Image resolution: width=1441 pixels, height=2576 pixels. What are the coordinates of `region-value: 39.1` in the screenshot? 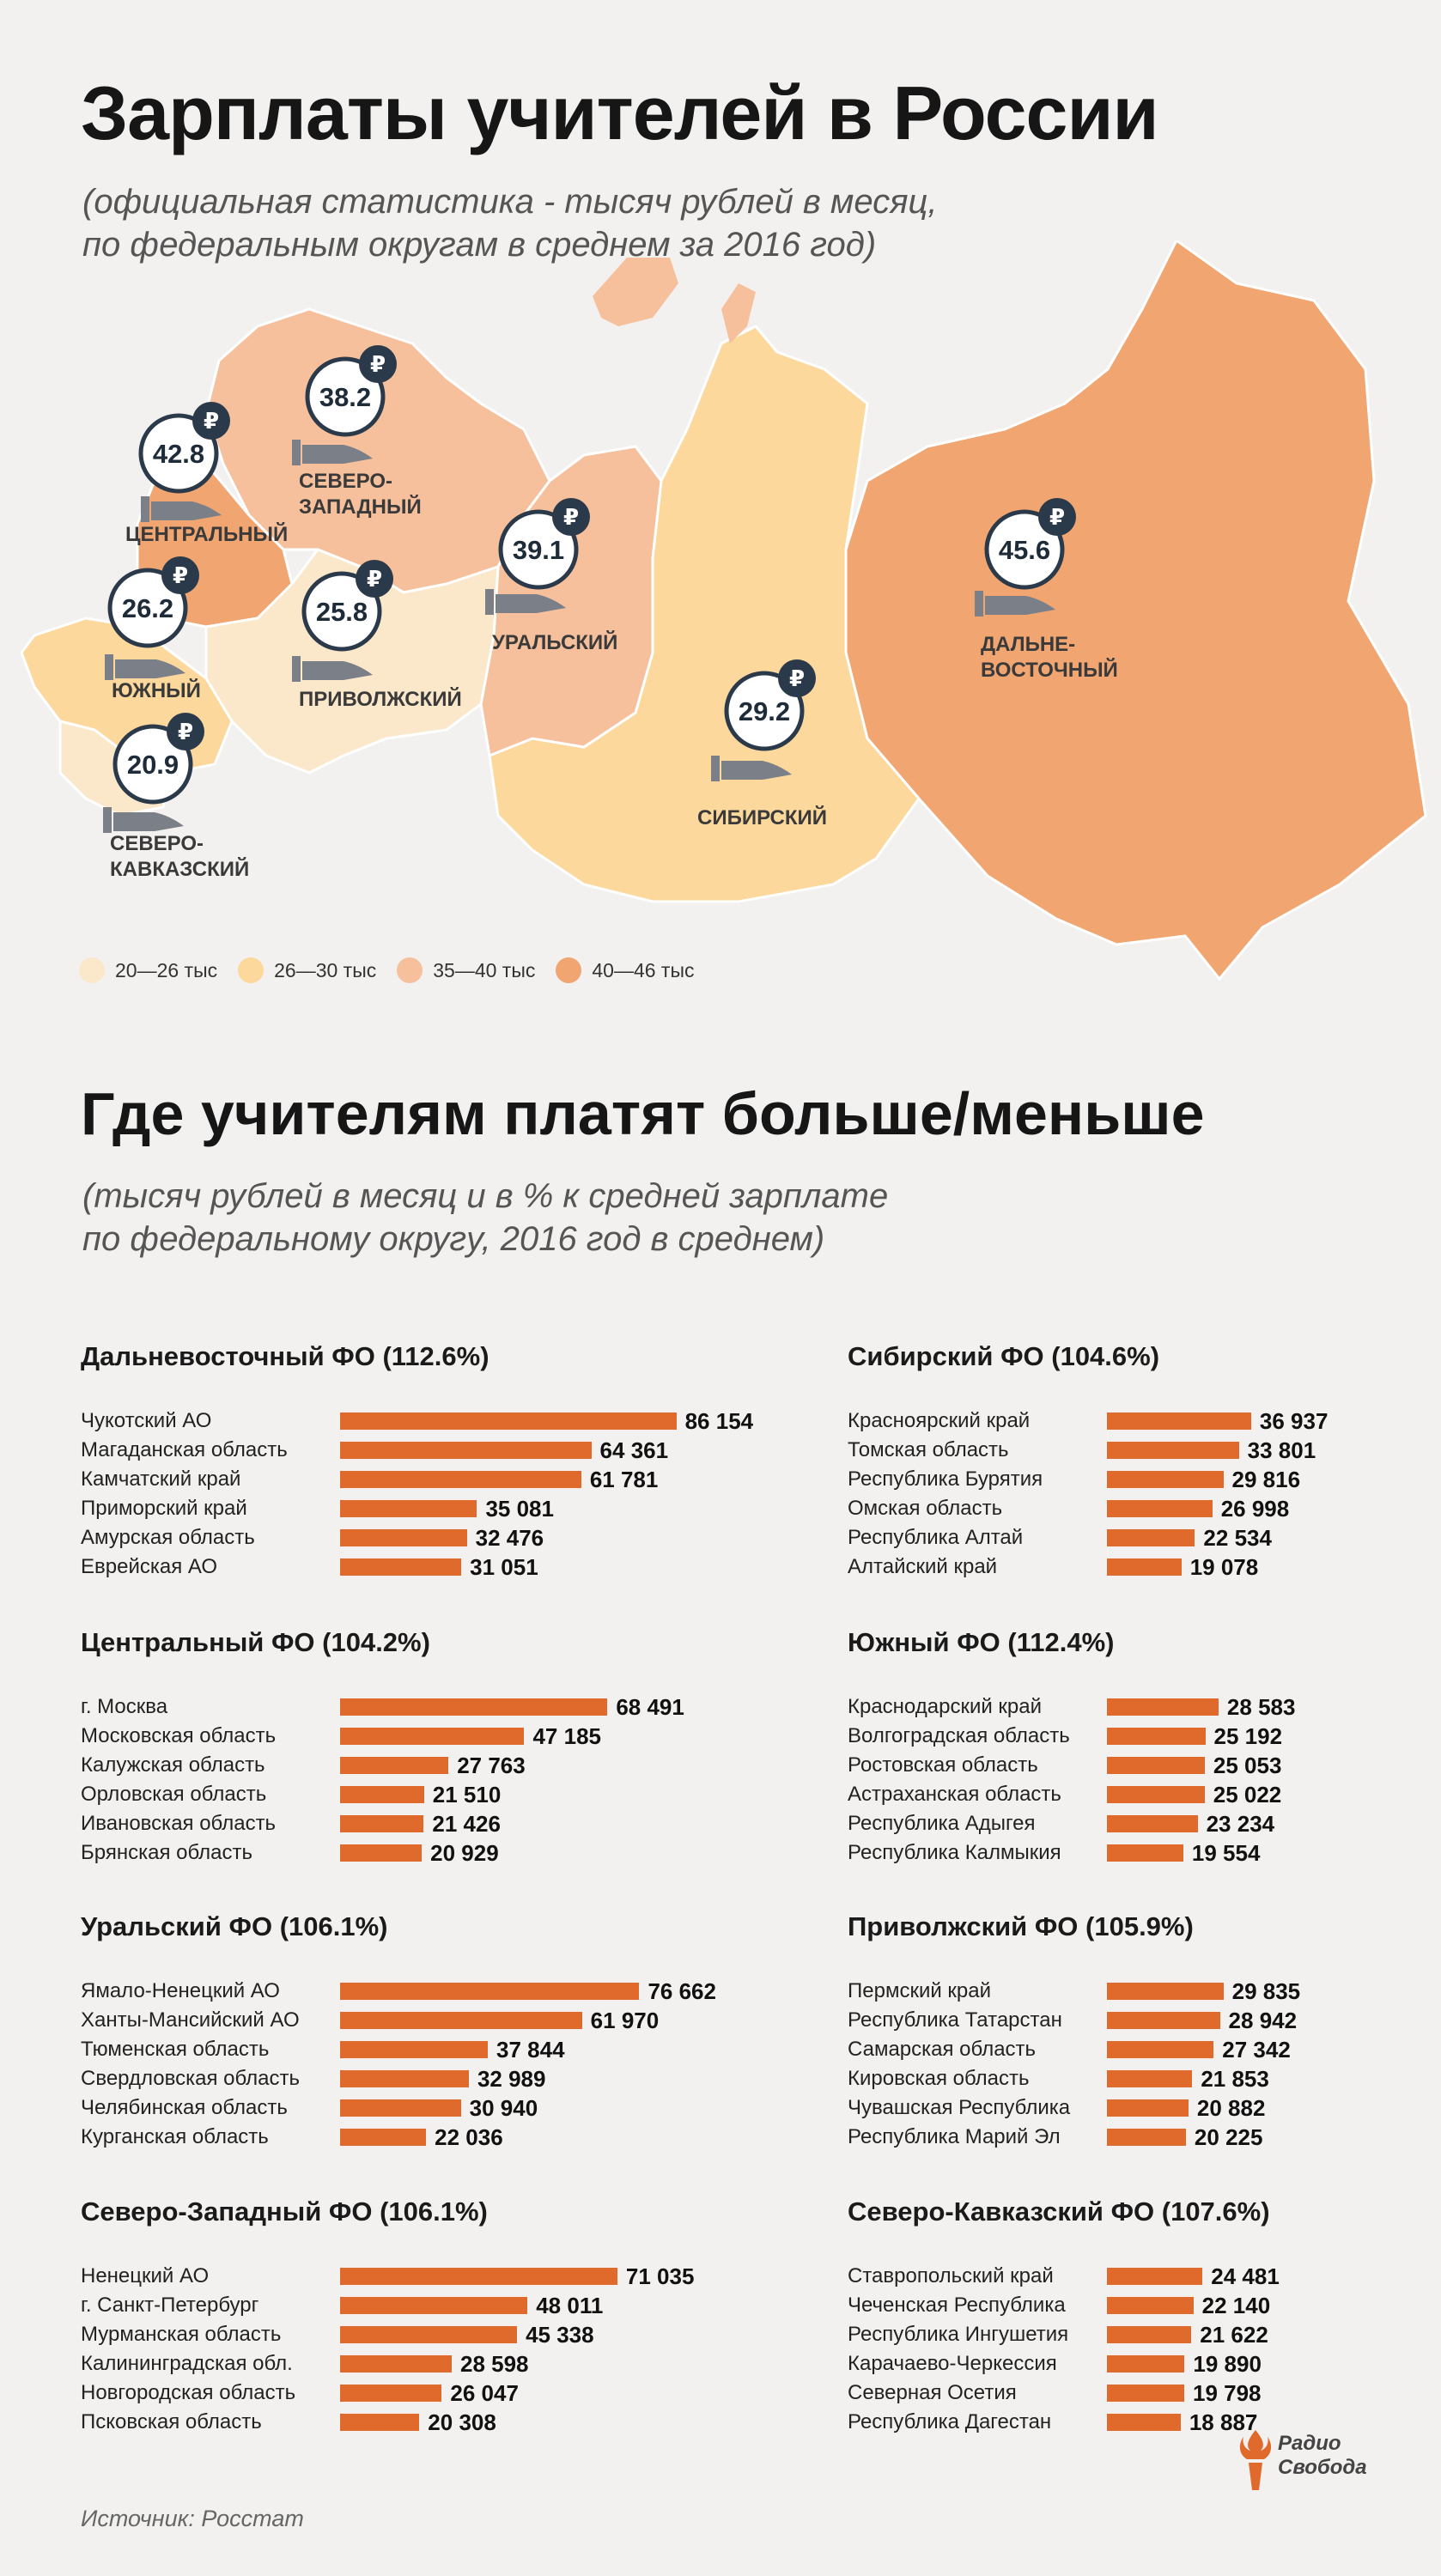 It's located at (539, 550).